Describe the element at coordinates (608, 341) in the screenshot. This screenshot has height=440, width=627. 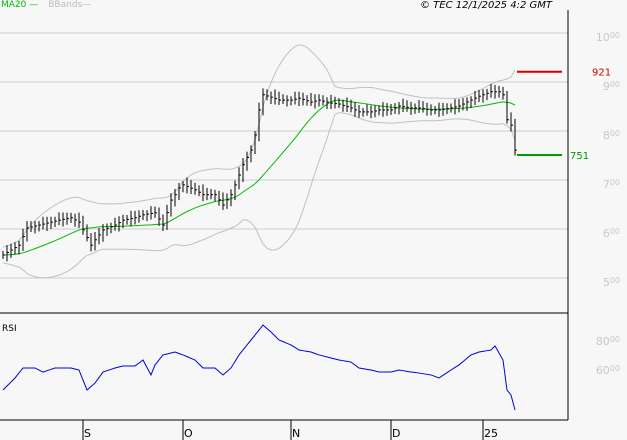
I see `rsi-tick-label: 8000` at that location.